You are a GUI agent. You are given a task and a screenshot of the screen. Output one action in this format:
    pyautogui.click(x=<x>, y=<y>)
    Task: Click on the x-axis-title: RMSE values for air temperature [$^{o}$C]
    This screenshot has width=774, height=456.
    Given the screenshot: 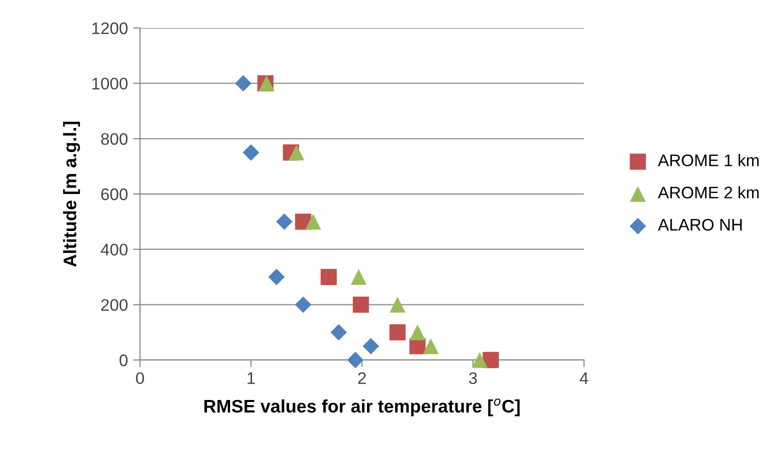 What is the action you would take?
    pyautogui.click(x=362, y=407)
    